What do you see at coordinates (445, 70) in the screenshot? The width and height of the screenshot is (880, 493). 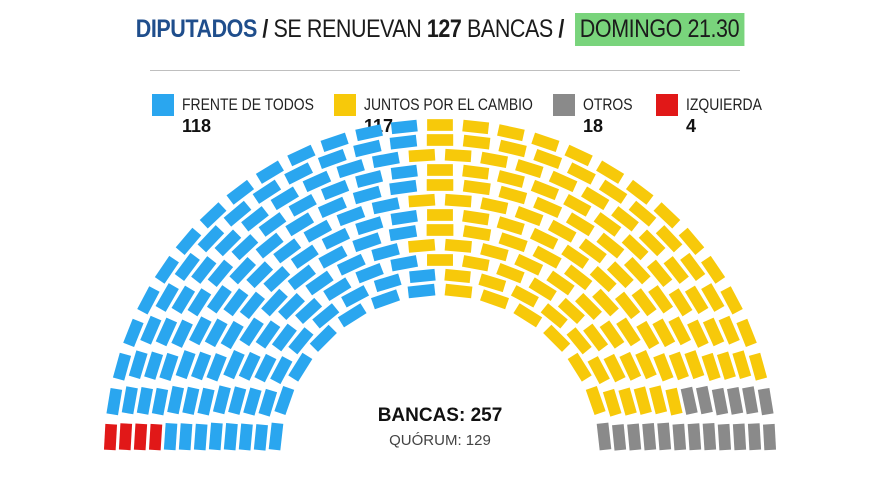 I see `header-divider` at bounding box center [445, 70].